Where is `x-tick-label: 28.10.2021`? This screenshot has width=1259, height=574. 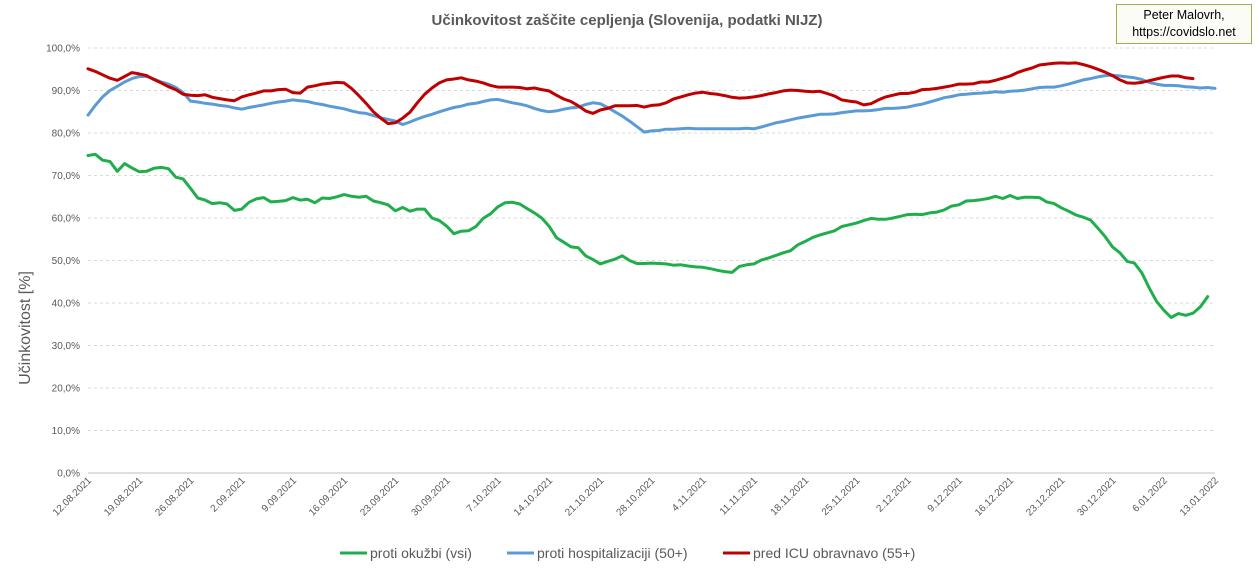 x-tick-label: 28.10.2021 is located at coordinates (635, 496).